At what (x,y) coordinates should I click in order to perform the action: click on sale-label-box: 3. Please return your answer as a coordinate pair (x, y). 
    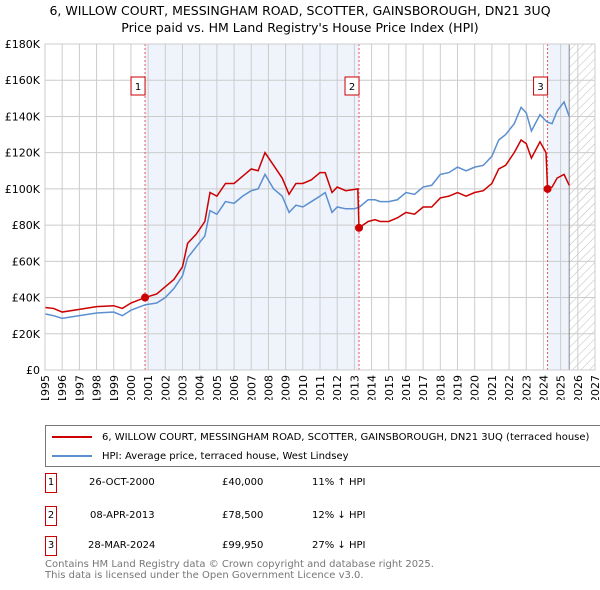
    Looking at the image, I should click on (541, 86).